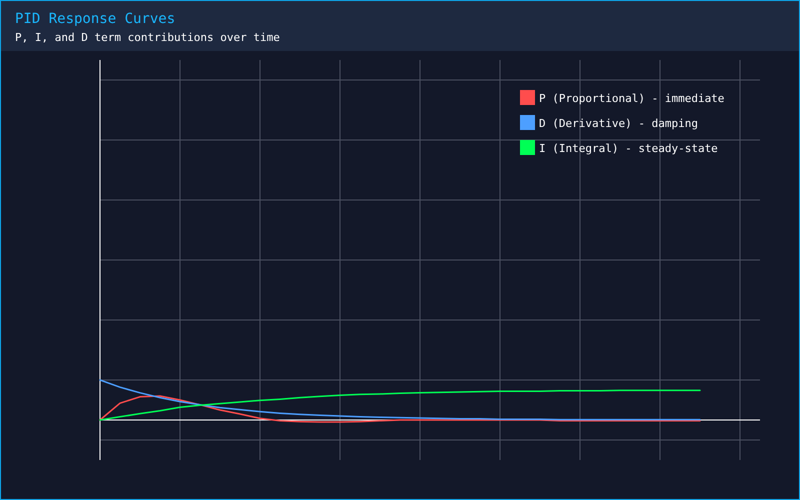 This screenshot has height=500, width=800. Describe the element at coordinates (147, 37) in the screenshot. I see `chart-subtitle: P, I, and D term contributions over time` at that location.